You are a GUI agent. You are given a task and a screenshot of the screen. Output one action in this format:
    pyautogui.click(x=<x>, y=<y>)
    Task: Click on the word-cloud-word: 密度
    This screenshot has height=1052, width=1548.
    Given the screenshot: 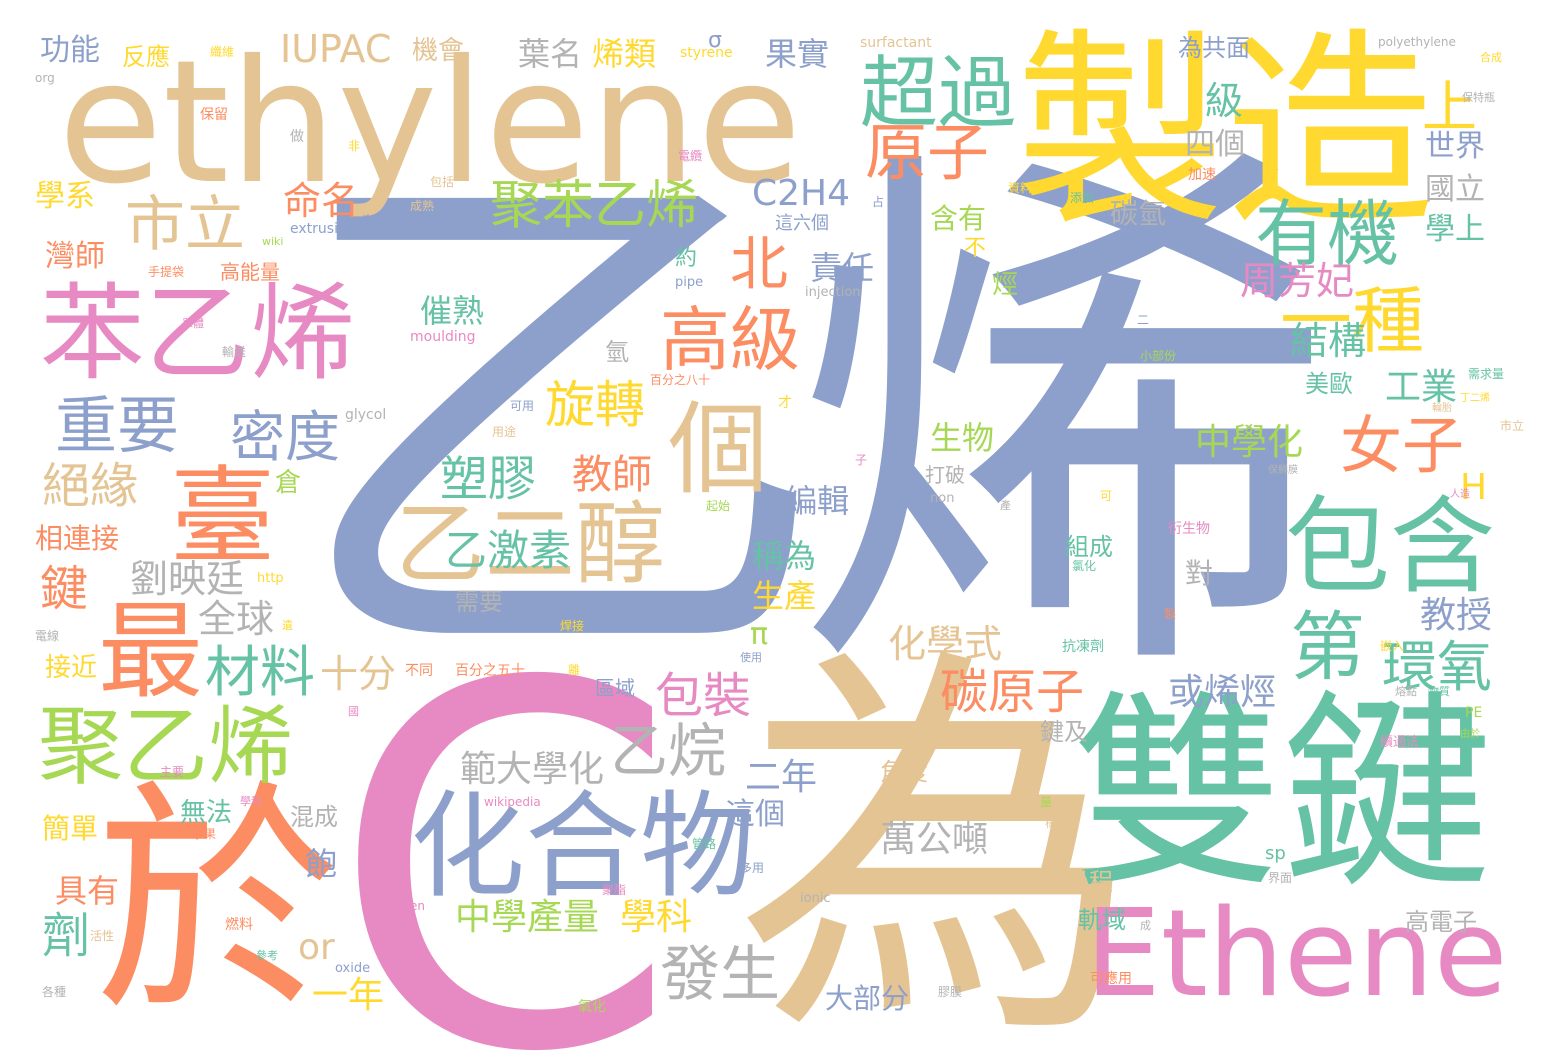 What is the action you would take?
    pyautogui.click(x=285, y=437)
    